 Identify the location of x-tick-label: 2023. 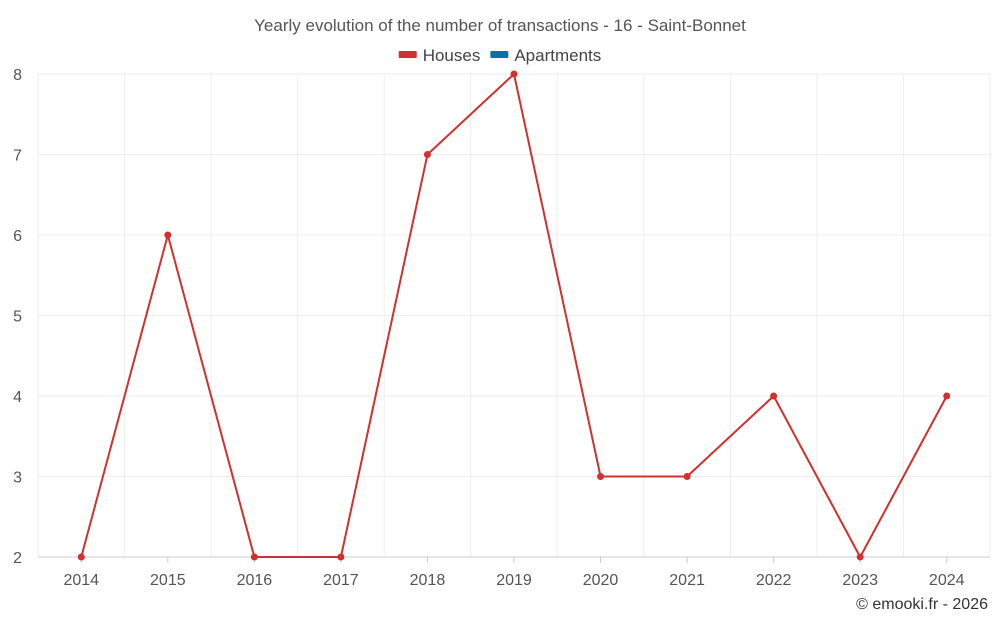
(860, 580).